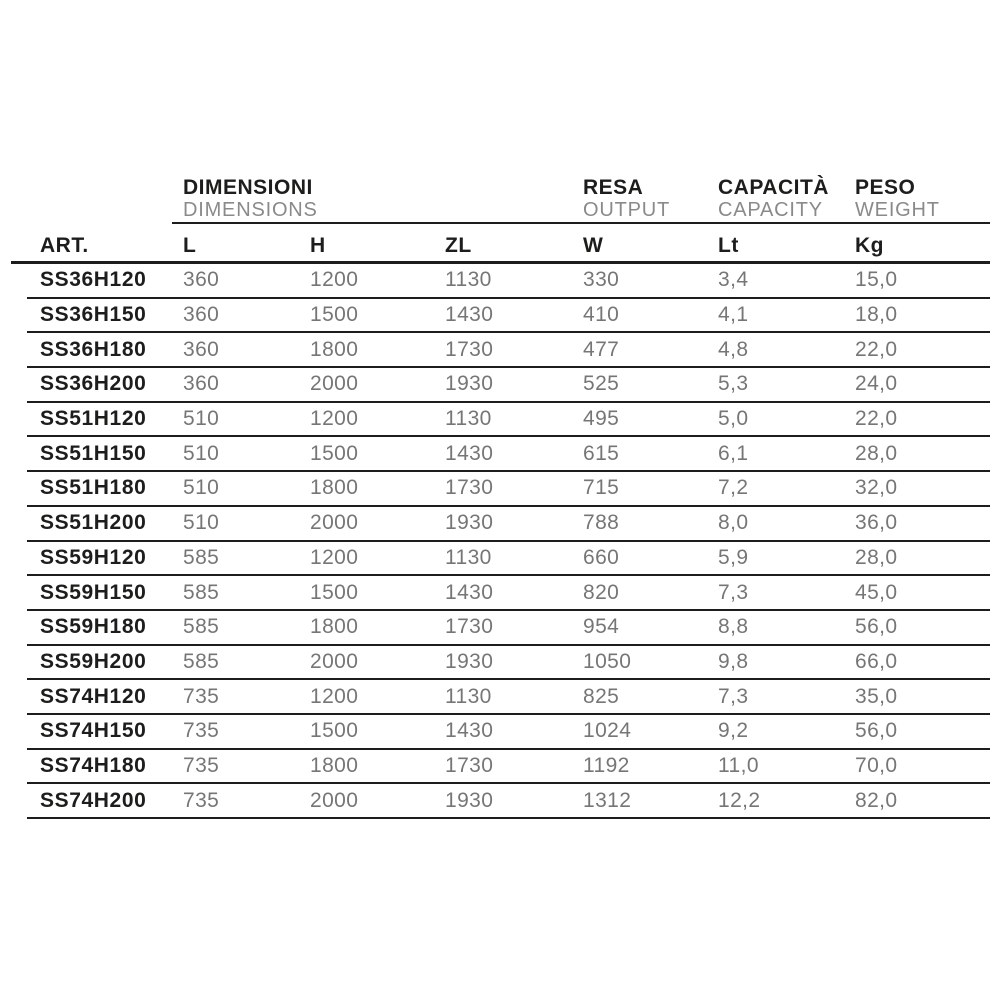 This screenshot has height=1000, width=1000. Describe the element at coordinates (613, 187) in the screenshot. I see `group-header-primary: RESA` at that location.